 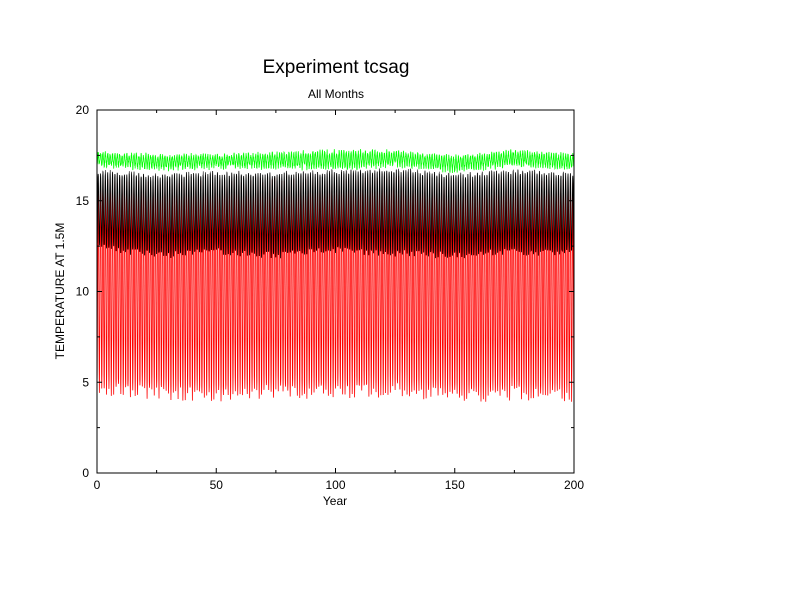 I want to click on x-tick-label: 50, so click(x=217, y=485).